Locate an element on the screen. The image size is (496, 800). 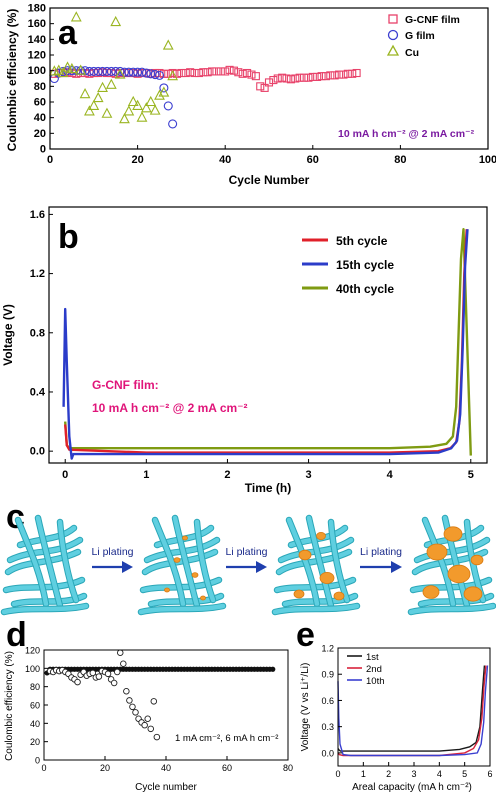
y-tick-label: 120 is located at coordinates (32, 651).